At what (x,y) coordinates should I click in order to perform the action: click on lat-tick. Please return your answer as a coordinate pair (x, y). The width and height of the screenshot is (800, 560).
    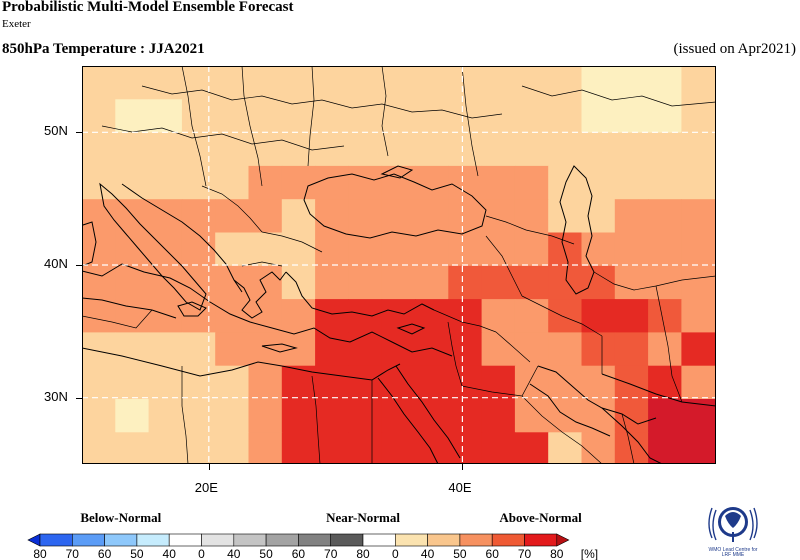
    Looking at the image, I should click on (79, 398).